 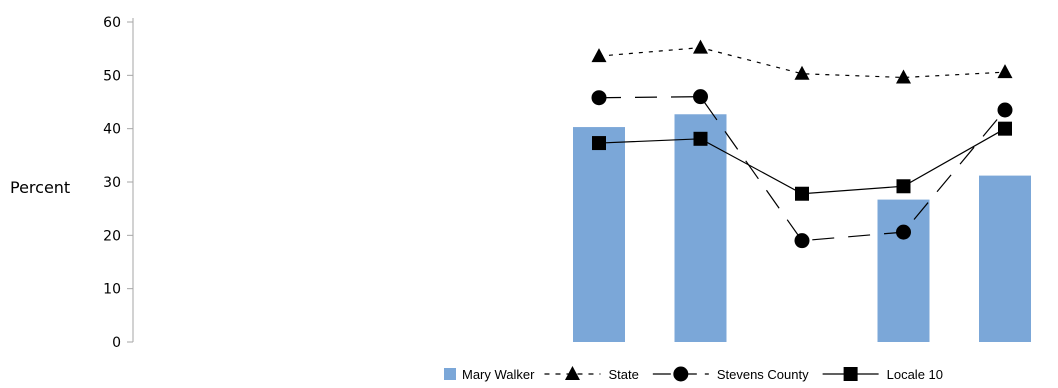 What do you see at coordinates (40, 187) in the screenshot?
I see `y-axis-title: Percent` at bounding box center [40, 187].